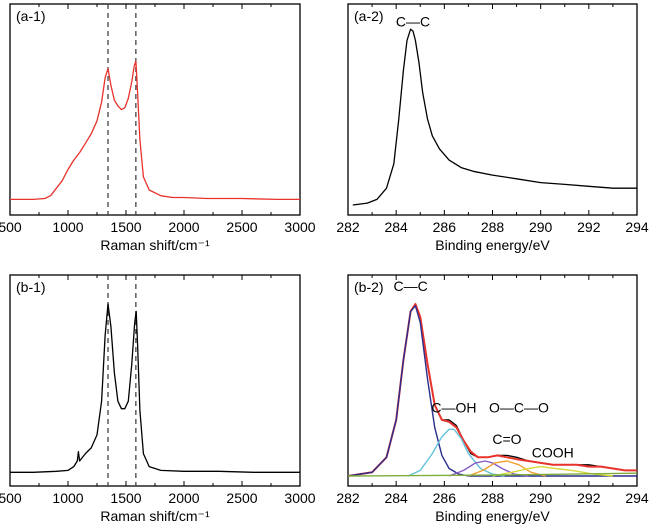 The width and height of the screenshot is (650, 531). I want to click on peak-annotation: C—OH, so click(453, 407).